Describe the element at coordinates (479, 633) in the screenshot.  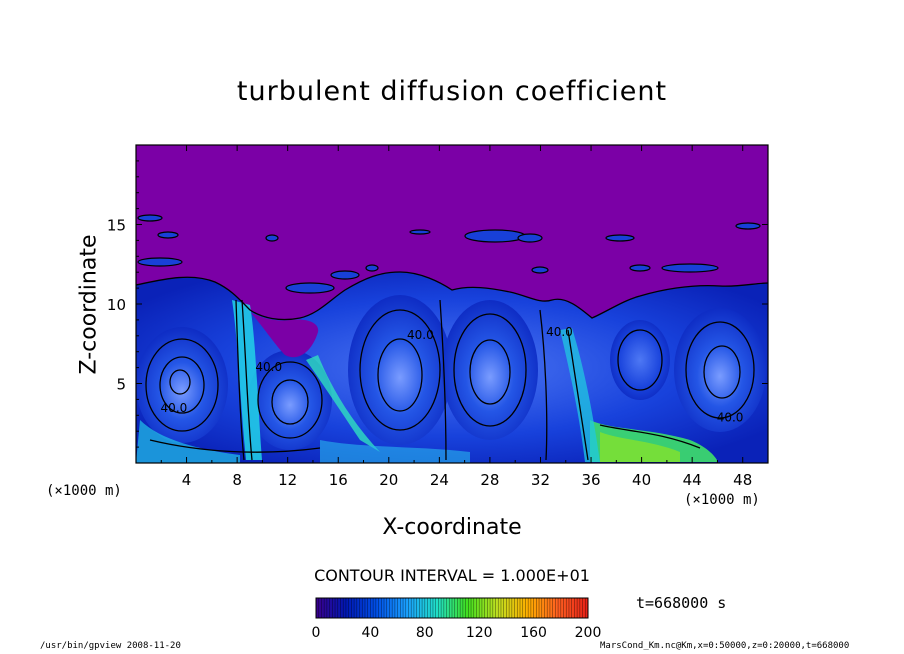
I see `colorbar-tick-label: 120` at that location.